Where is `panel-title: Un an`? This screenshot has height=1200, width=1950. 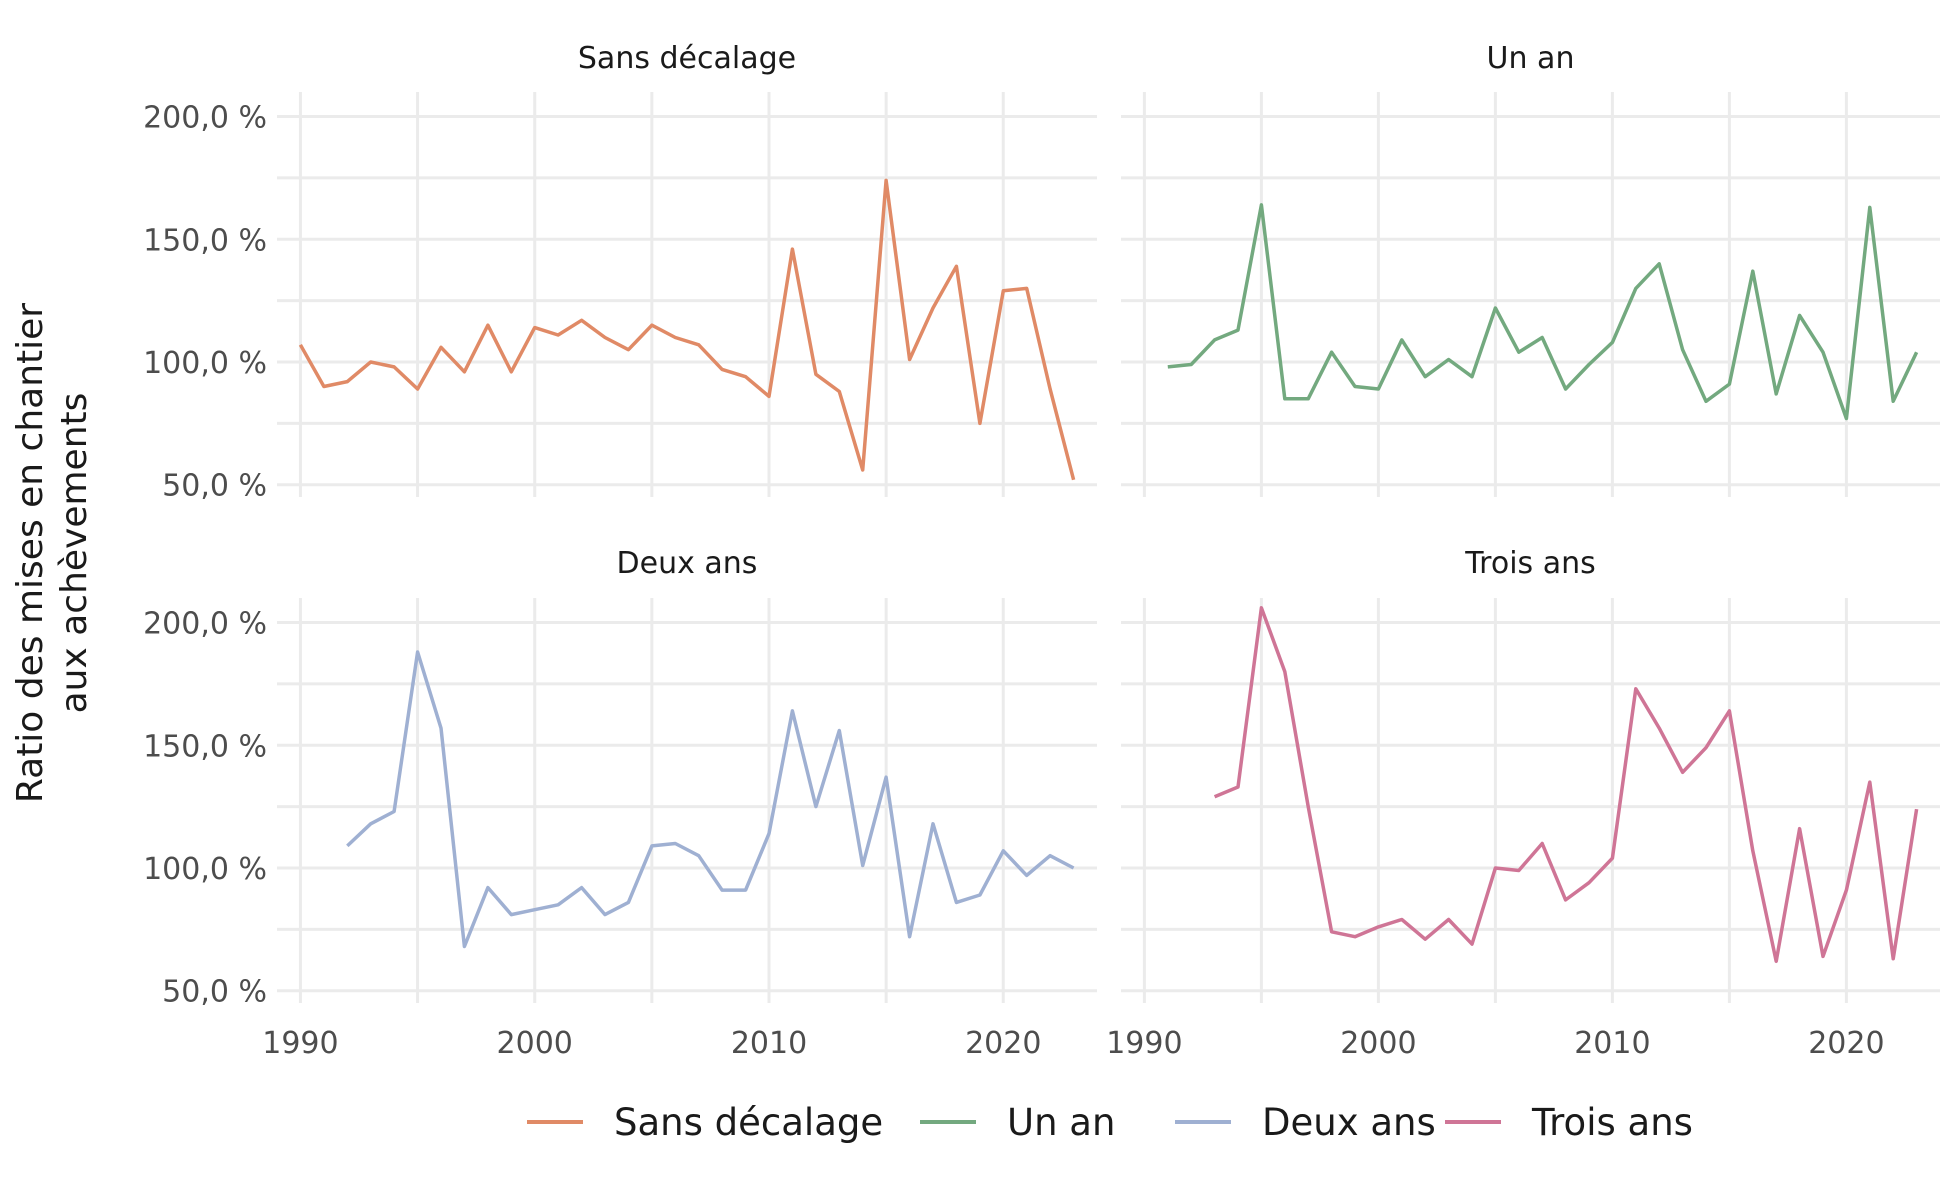
panel-title: Un an is located at coordinates (1531, 58).